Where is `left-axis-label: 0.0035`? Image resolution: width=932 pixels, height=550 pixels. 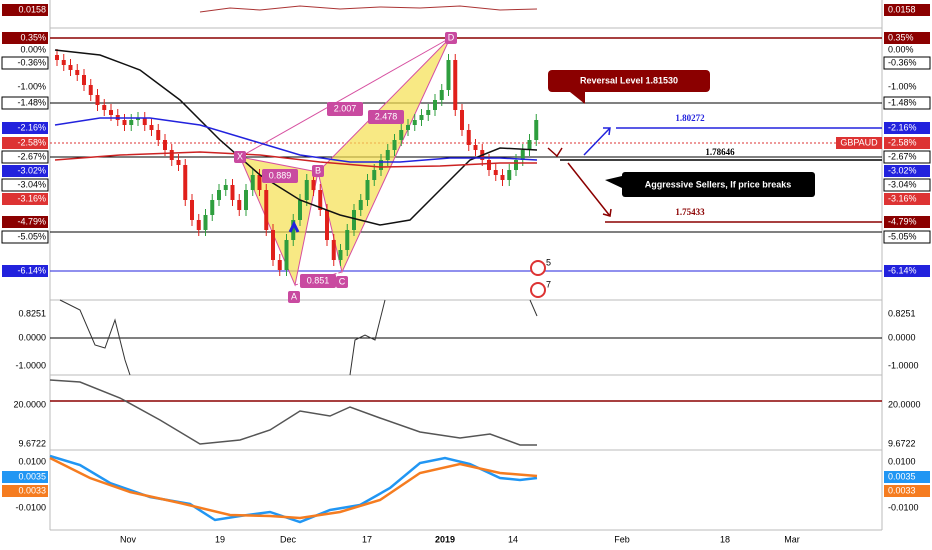
left-axis-label: 0.0035 is located at coordinates (32, 476).